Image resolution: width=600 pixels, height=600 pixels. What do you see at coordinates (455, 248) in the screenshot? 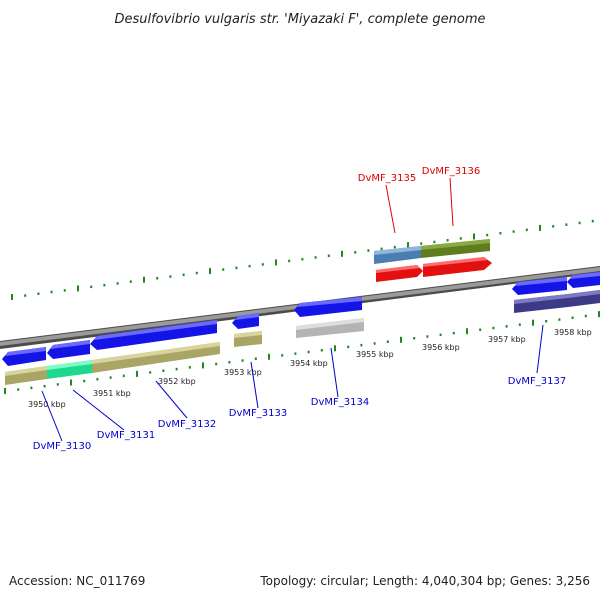
I see `feature-dvmf-3136-cds` at bounding box center [455, 248].